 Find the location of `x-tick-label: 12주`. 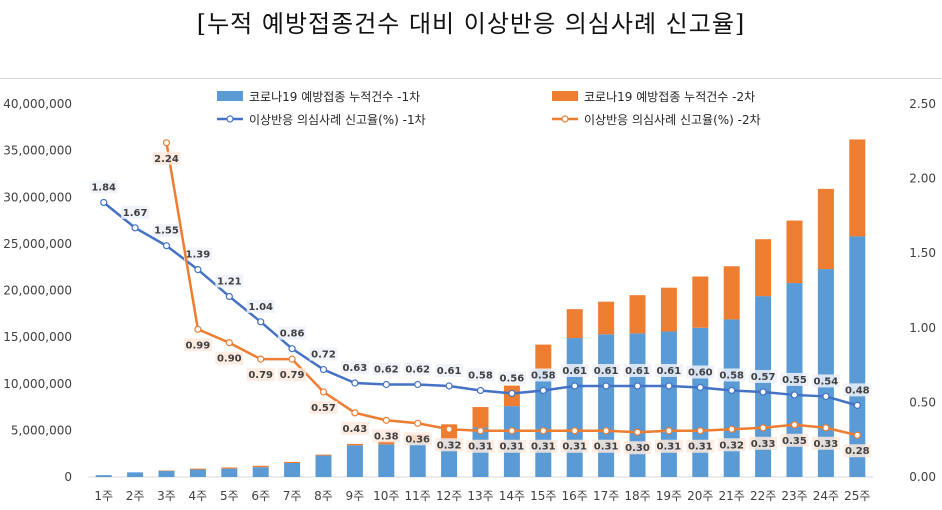

x-tick-label: 12주 is located at coordinates (449, 496).